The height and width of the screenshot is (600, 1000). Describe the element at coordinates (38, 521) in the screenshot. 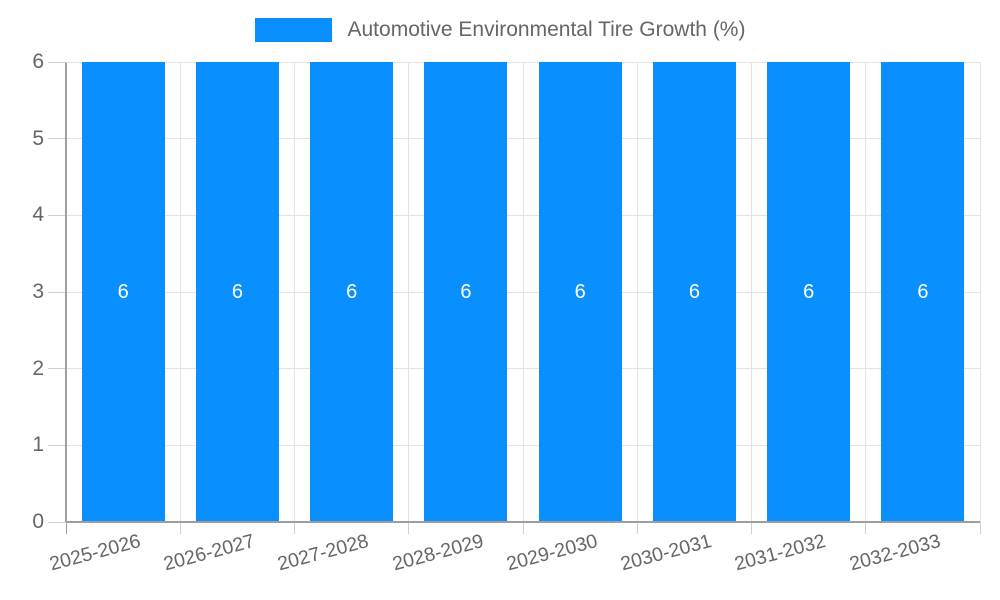

I see `y-tick-label: 0` at that location.